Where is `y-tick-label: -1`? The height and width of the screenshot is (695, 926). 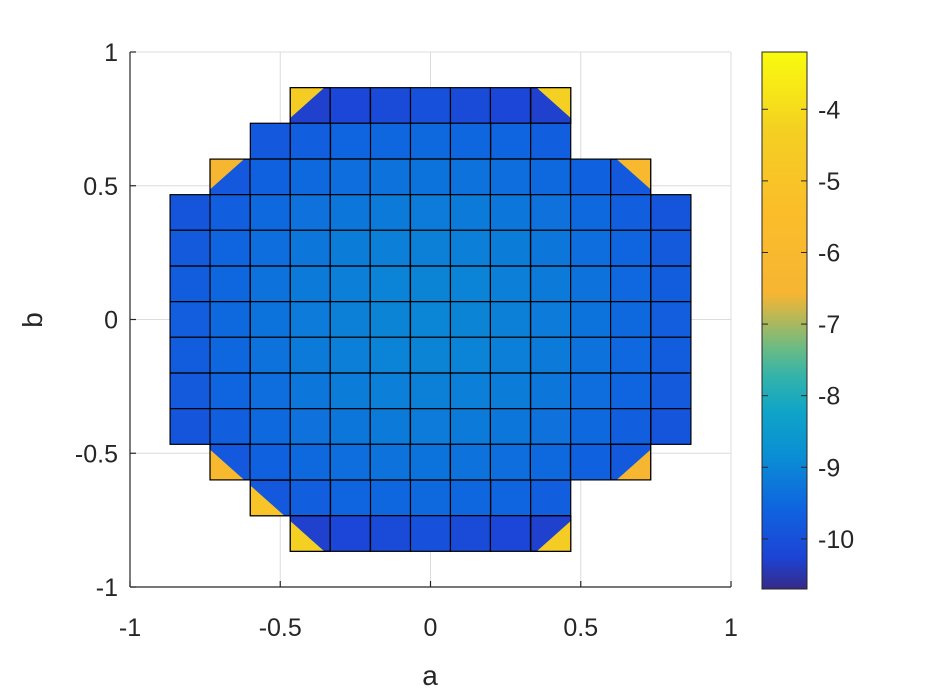
y-tick-label: -1 is located at coordinates (107, 588).